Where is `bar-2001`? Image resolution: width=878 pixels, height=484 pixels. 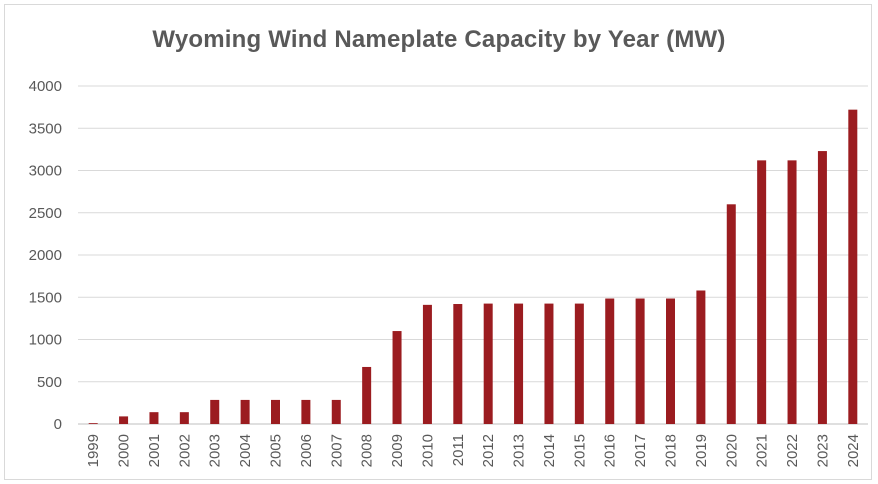 bar-2001 is located at coordinates (154, 418).